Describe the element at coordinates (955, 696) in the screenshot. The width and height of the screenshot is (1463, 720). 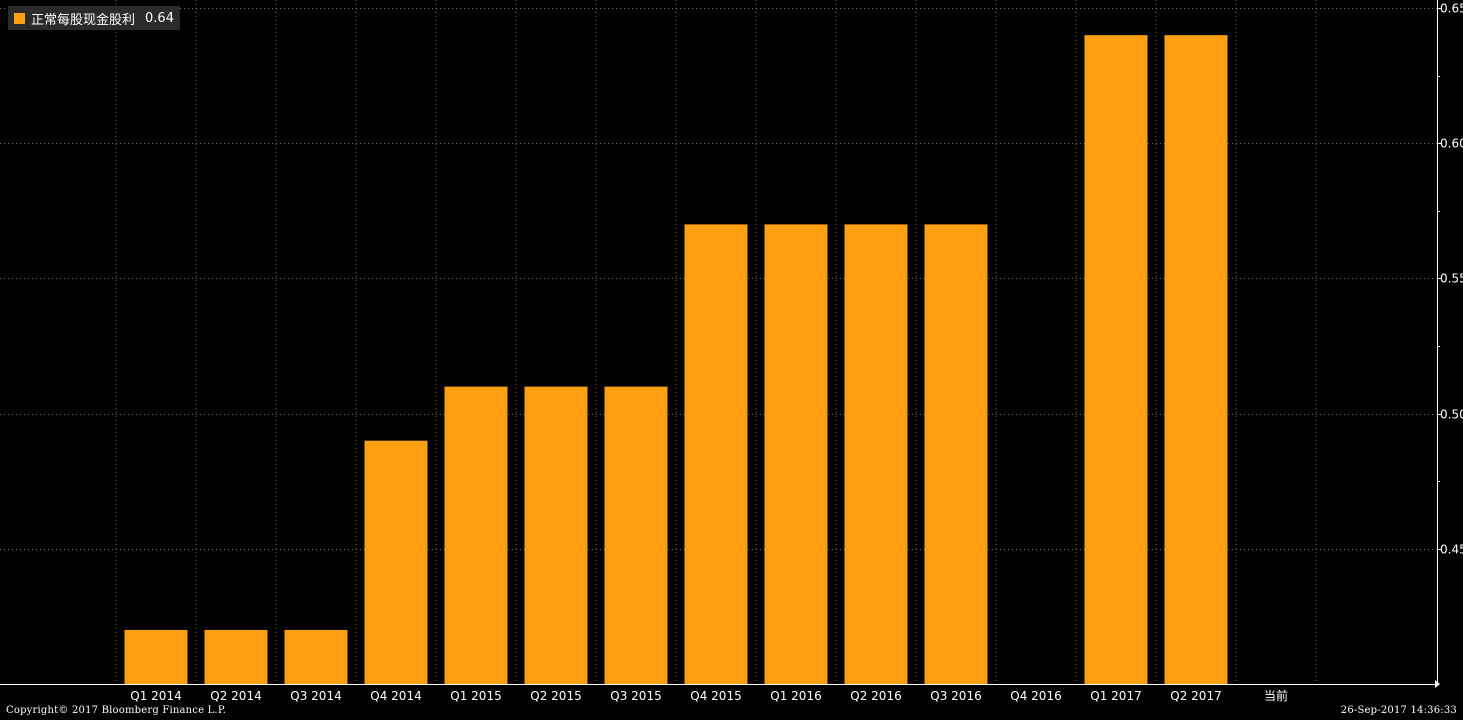
I see `x-tick-label: Q3 2016` at that location.